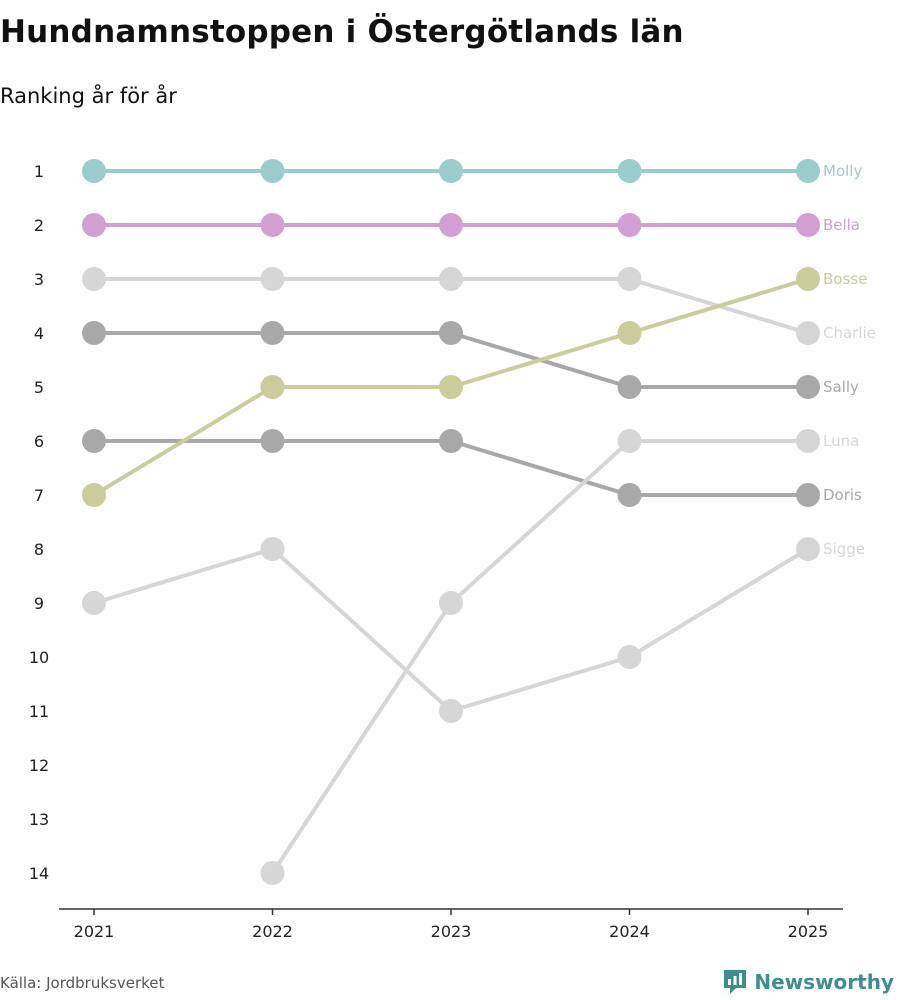  I want to click on series-label-doris: Doris, so click(842, 495).